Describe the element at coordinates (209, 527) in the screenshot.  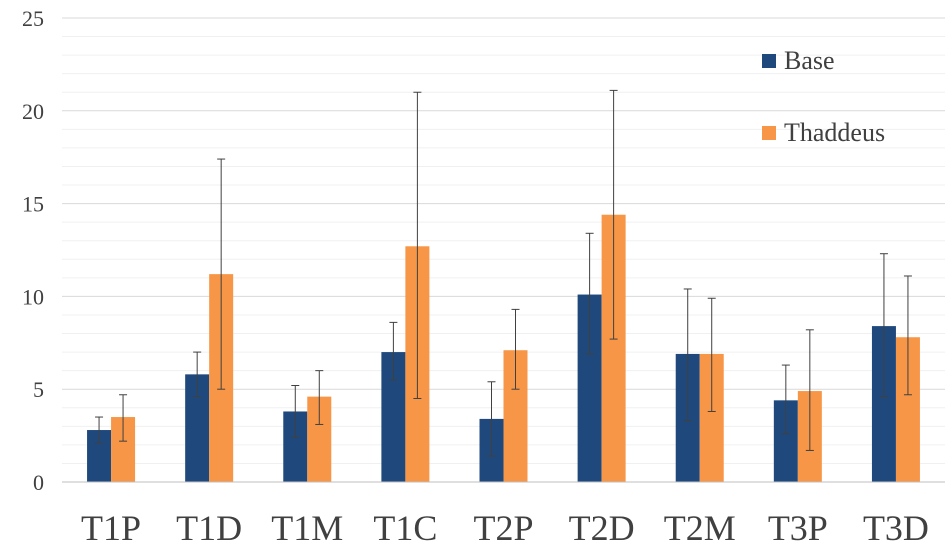
I see `x-tick-label: T1D` at that location.